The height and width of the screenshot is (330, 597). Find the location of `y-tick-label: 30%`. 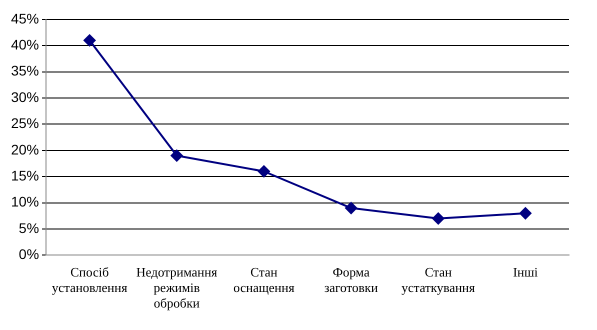

y-tick-label: 30% is located at coordinates (25, 96).